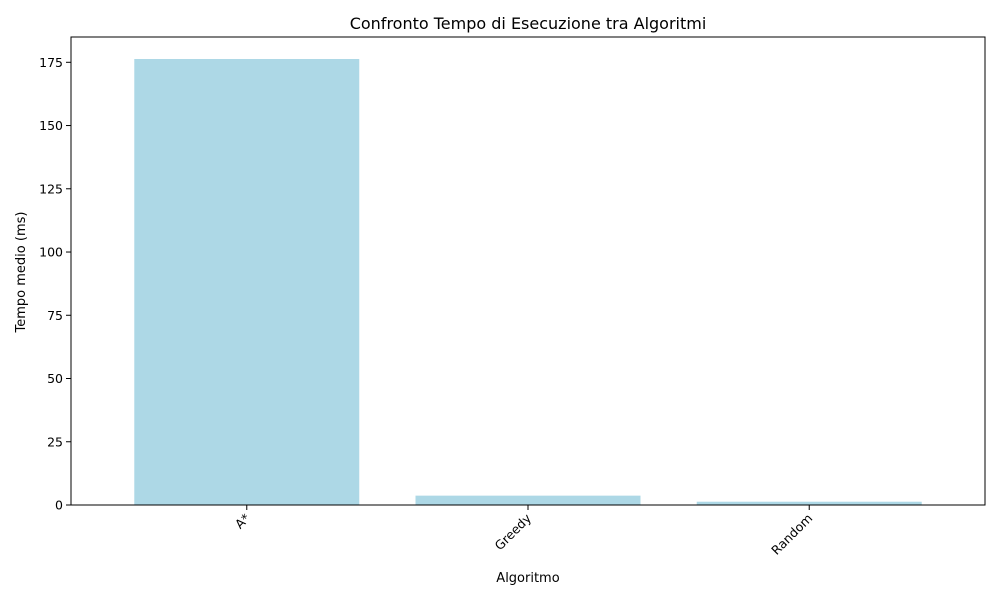  What do you see at coordinates (55, 284) in the screenshot?
I see `y-axis: 0 25 50 75 100 125 150 175` at bounding box center [55, 284].